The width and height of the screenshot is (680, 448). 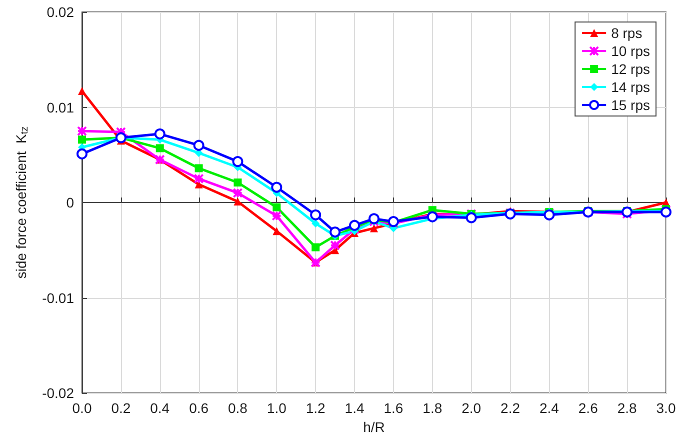 I want to click on x-tick-label: 0.6, so click(x=199, y=408).